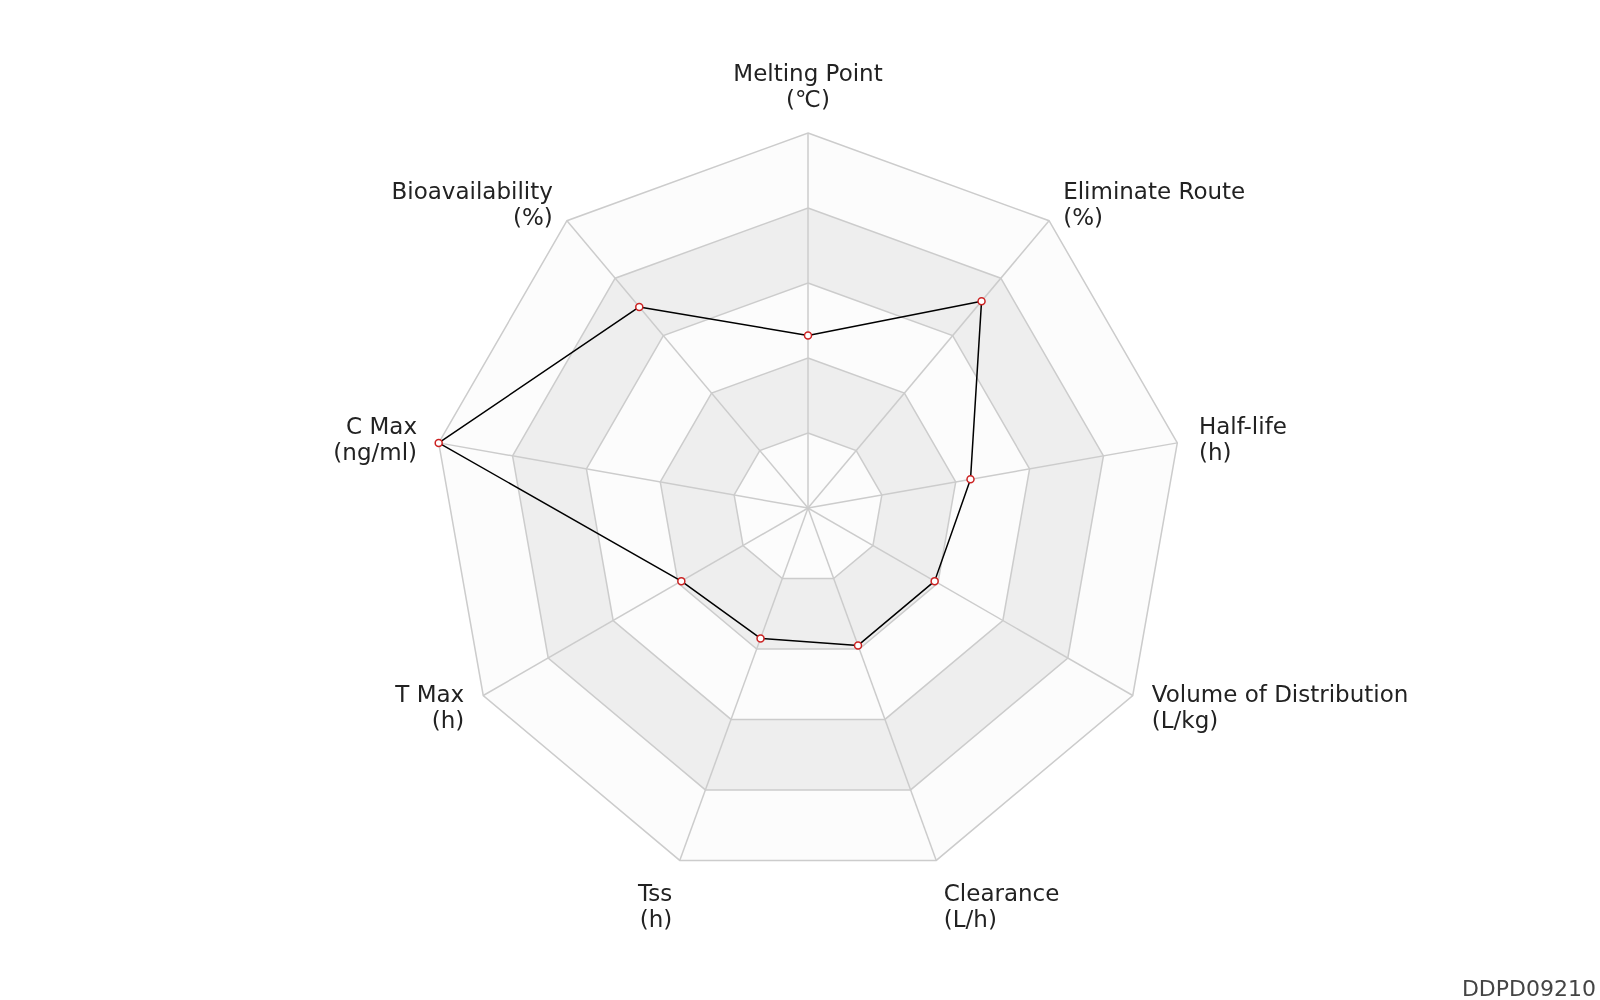  I want to click on spoke-label: C Max (ng/ml), so click(375, 439).